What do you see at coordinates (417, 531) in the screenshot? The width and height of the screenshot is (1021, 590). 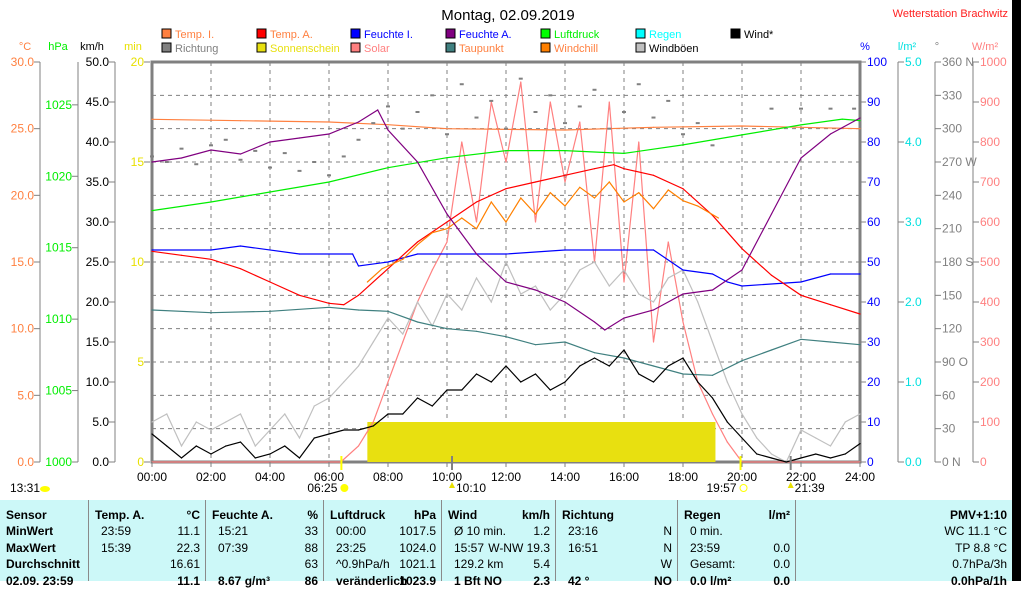 I see `cell-value: 1017.5` at bounding box center [417, 531].